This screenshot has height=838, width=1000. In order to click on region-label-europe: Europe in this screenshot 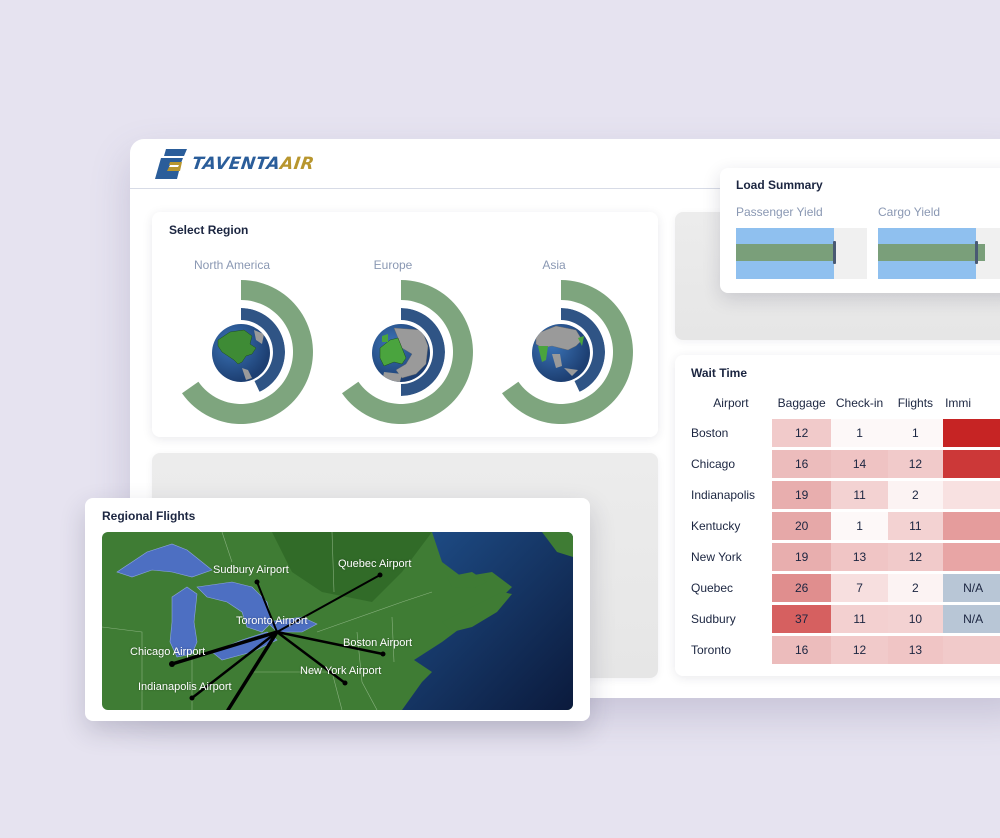, I will do `click(393, 265)`.